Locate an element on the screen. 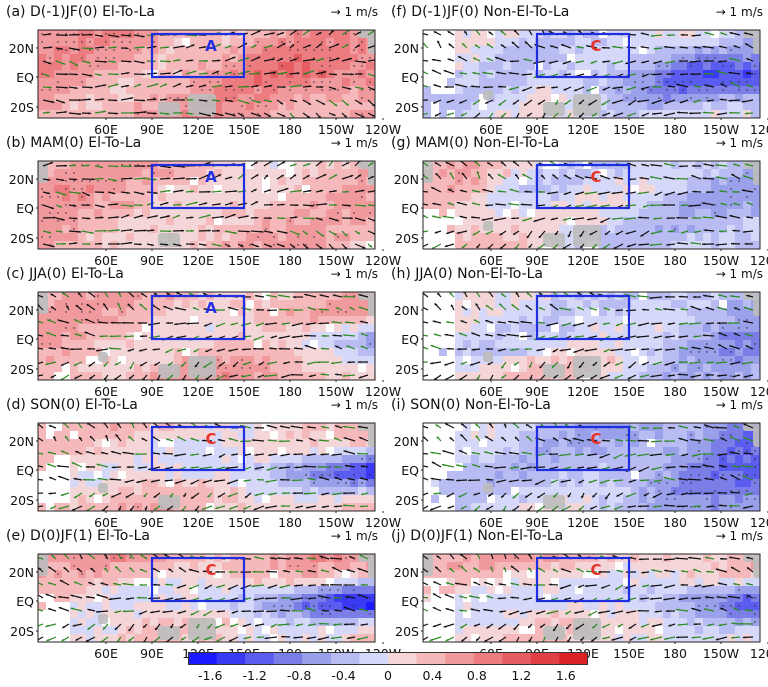 The image size is (768, 687). land-patch is located at coordinates (554, 240).